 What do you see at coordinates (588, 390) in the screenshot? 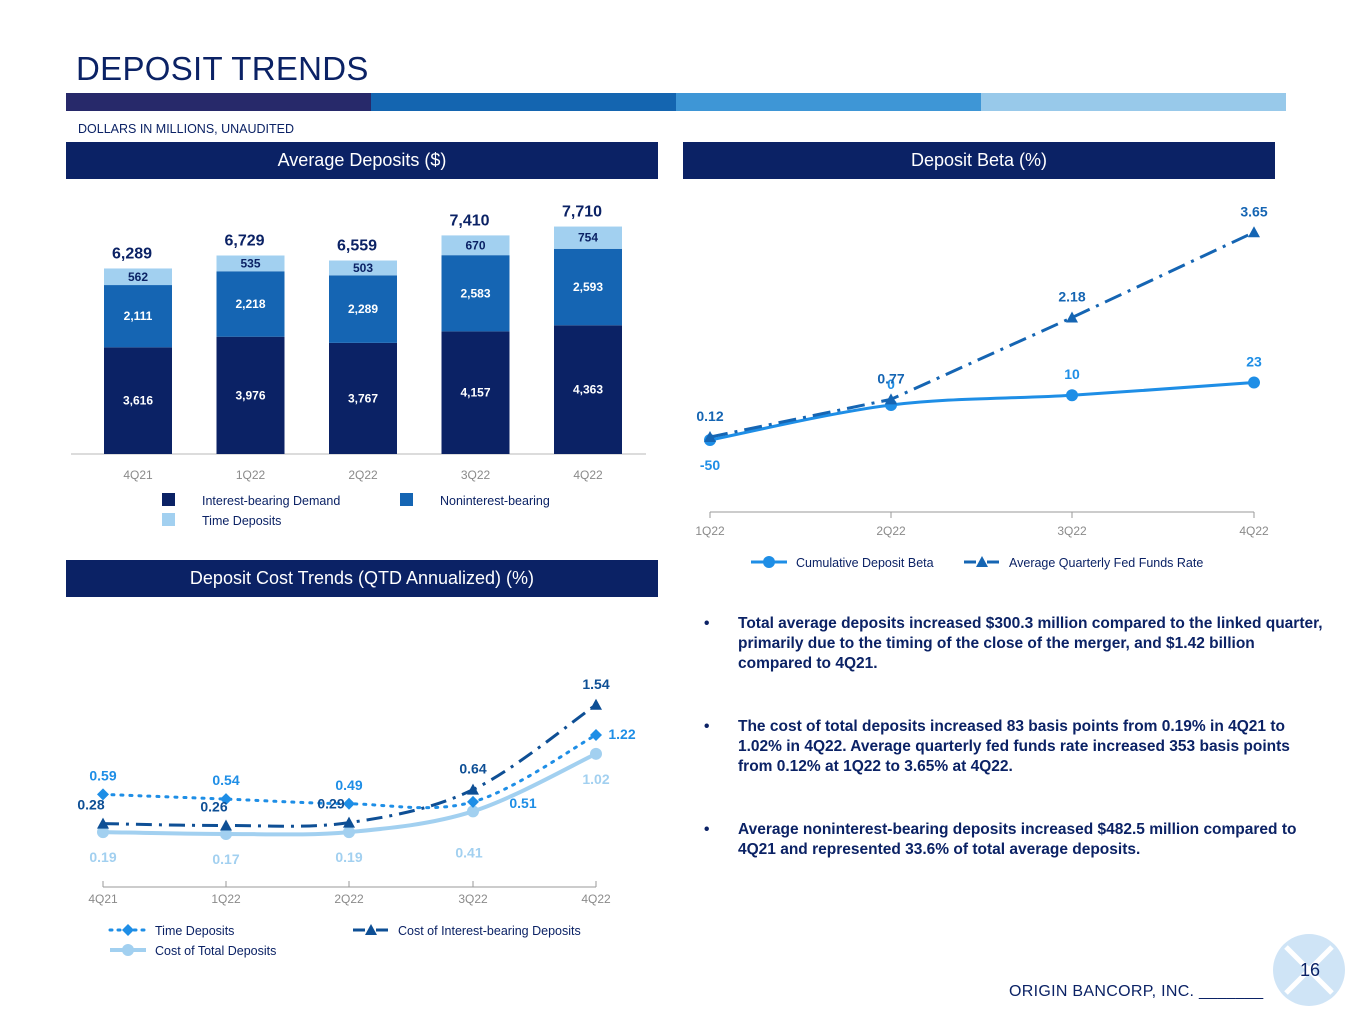
I see `bar-data-label: 4,363` at bounding box center [588, 390].